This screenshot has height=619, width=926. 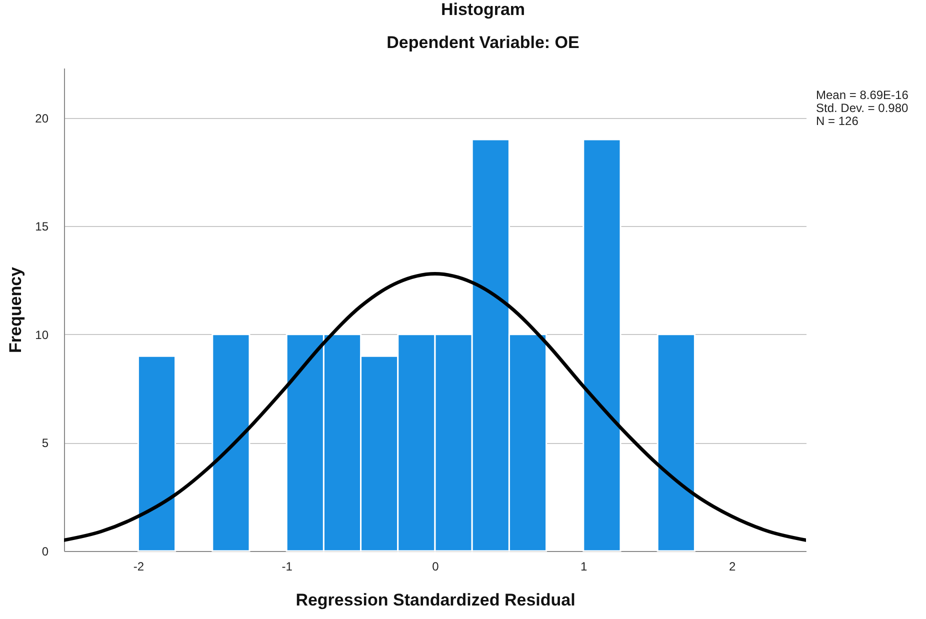 What do you see at coordinates (436, 567) in the screenshot?
I see `x-tick-label: 0` at bounding box center [436, 567].